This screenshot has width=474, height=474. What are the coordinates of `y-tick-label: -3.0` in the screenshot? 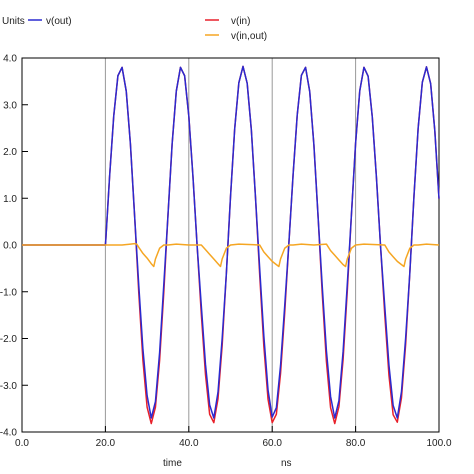 It's located at (8, 386).